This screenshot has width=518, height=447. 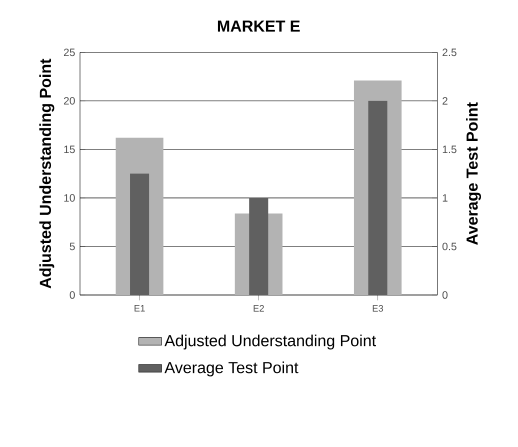 What do you see at coordinates (259, 26) in the screenshot?
I see `chart-title: MARKET E` at bounding box center [259, 26].